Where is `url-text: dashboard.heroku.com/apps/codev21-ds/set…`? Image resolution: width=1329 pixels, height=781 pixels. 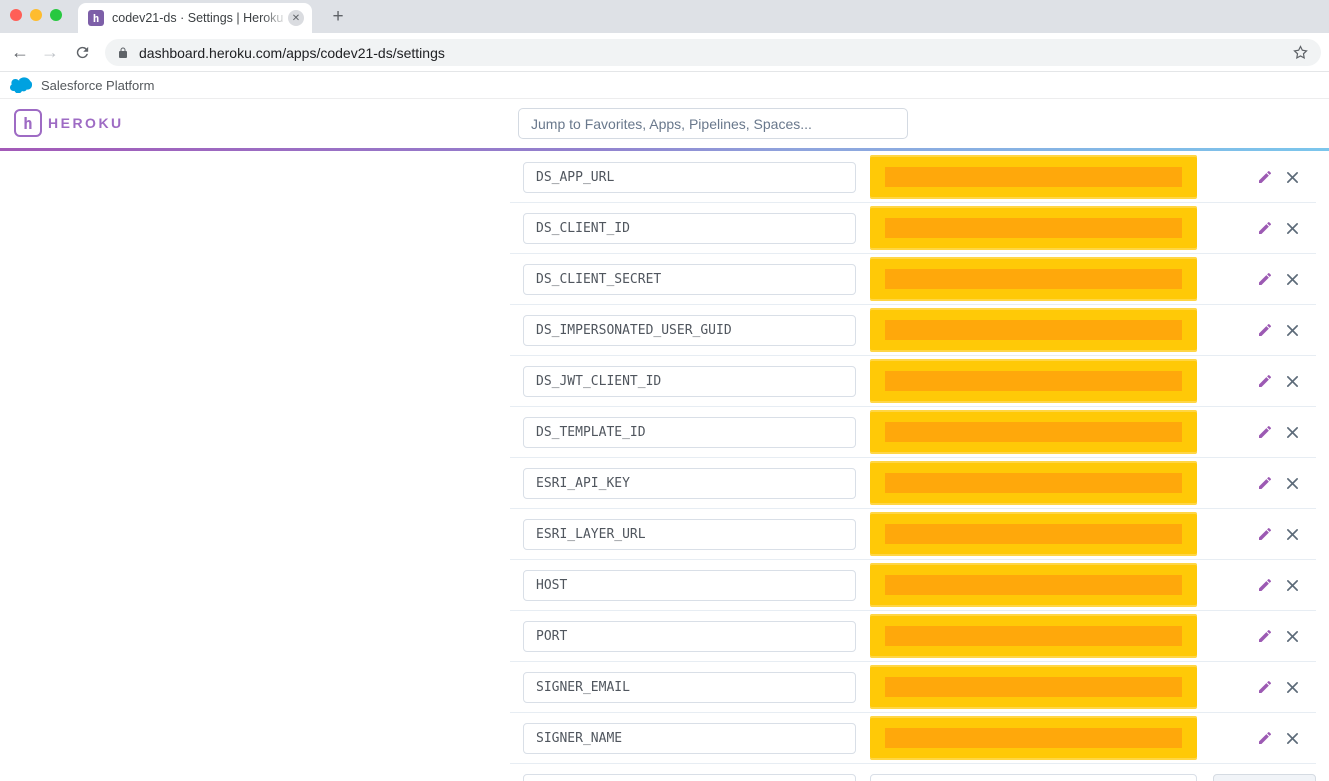
url-text: dashboard.heroku.com/apps/codev21-ds/set… is located at coordinates (292, 52).